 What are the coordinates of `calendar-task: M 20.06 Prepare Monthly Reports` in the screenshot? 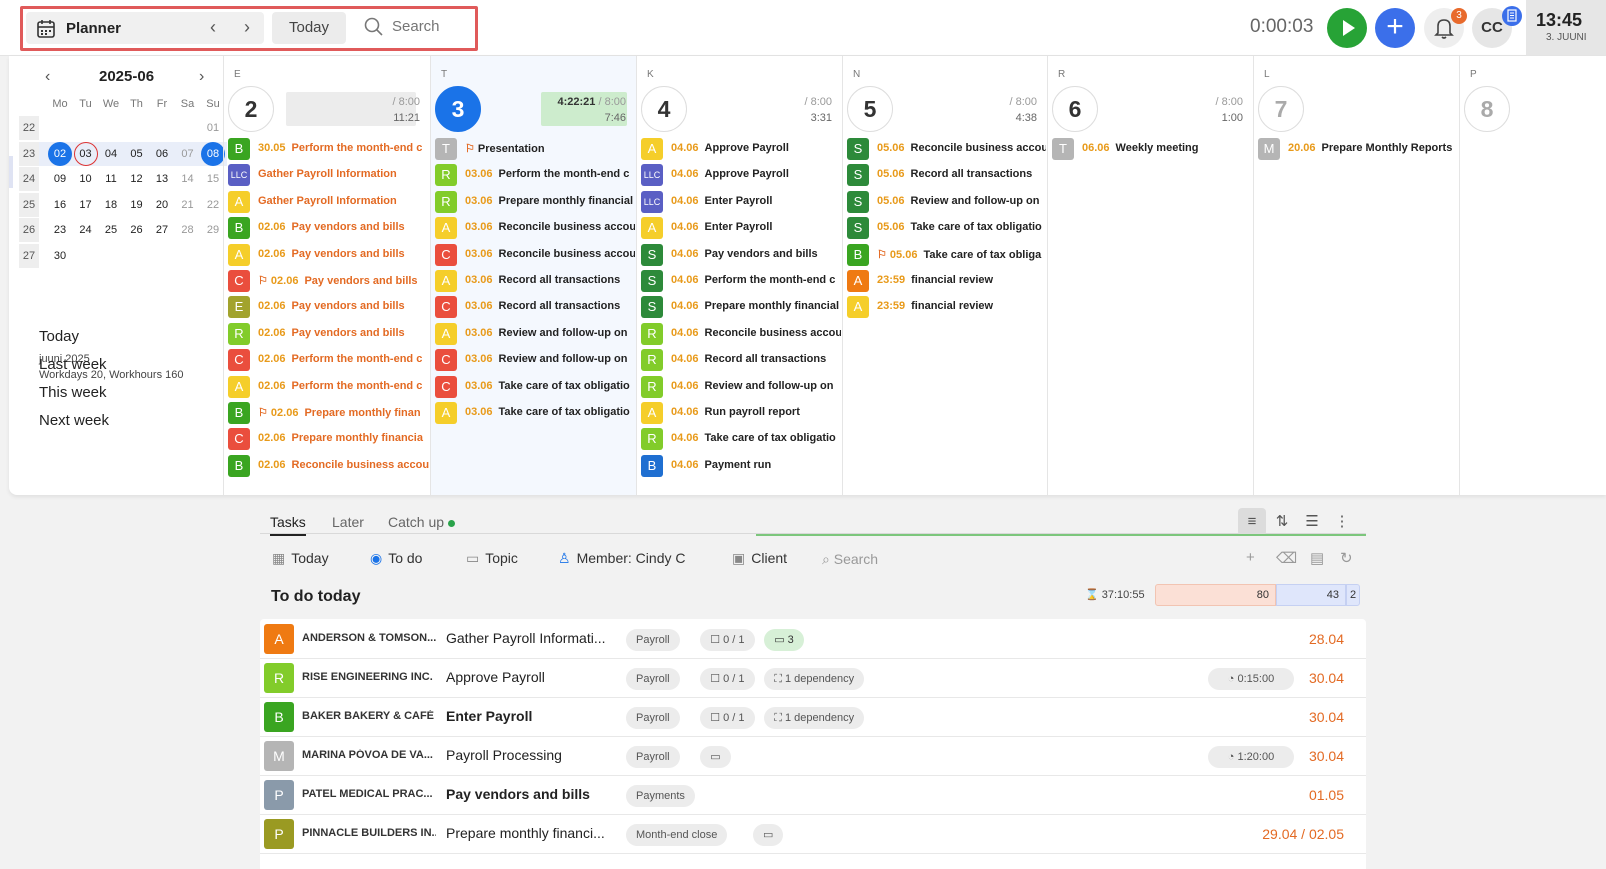 It's located at (1358, 149).